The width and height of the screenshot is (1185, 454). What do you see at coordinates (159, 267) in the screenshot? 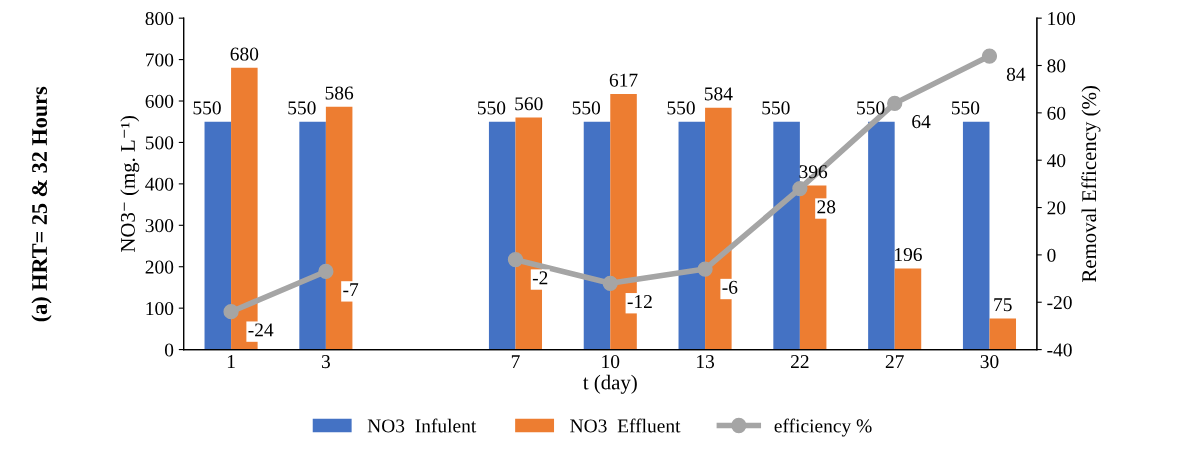
I see `y-tick-label: 200` at bounding box center [159, 267].